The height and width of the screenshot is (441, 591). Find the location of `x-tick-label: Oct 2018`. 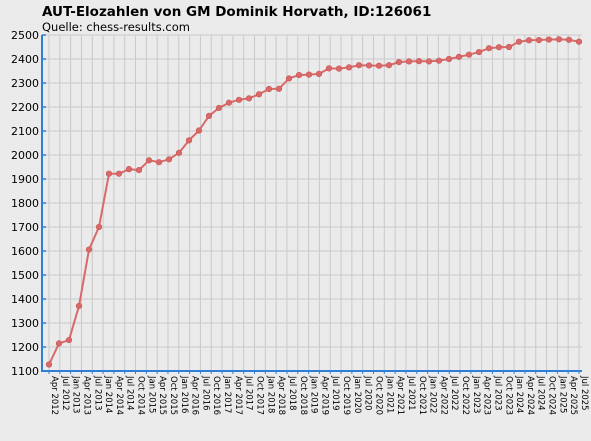

x-tick-label: Oct 2018 is located at coordinates (303, 395).